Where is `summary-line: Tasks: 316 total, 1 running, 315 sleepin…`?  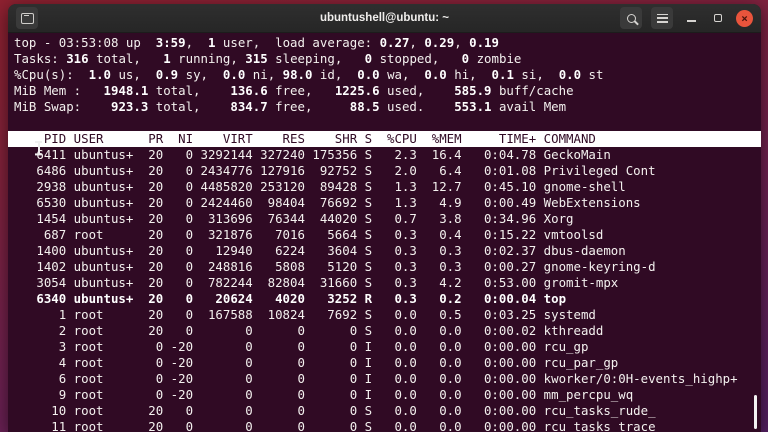 summary-line: Tasks: 316 total, 1 running, 315 sleepin… is located at coordinates (268, 58).